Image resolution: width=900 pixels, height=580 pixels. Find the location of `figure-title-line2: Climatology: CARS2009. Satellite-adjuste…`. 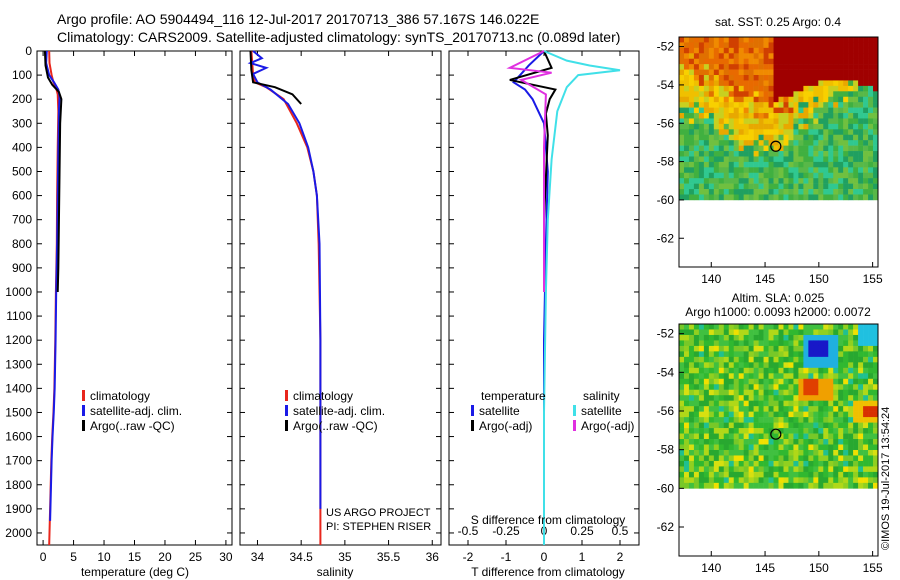

figure-title-line2: Climatology: CARS2009. Satellite-adjuste… is located at coordinates (338, 37).